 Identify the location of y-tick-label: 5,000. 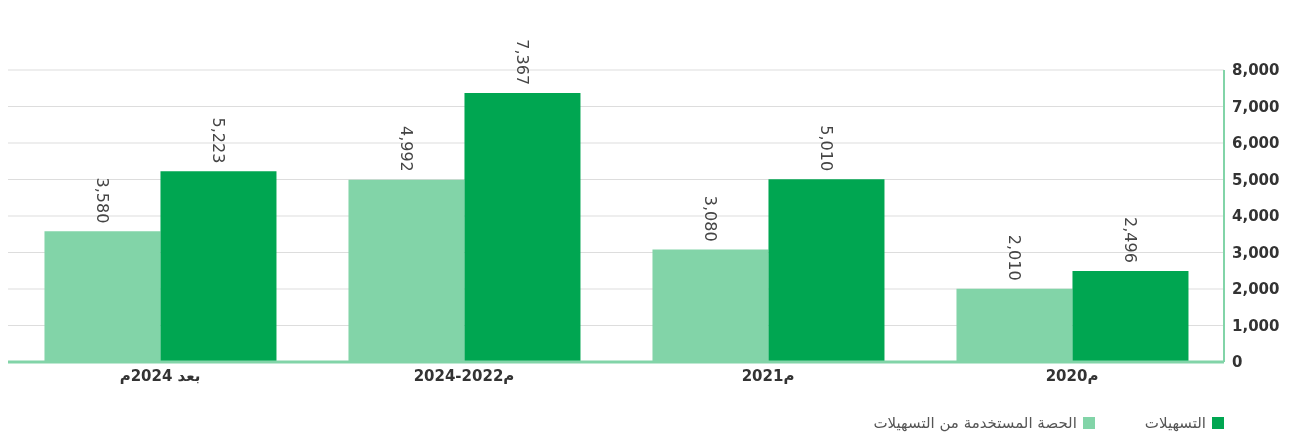
(1256, 179).